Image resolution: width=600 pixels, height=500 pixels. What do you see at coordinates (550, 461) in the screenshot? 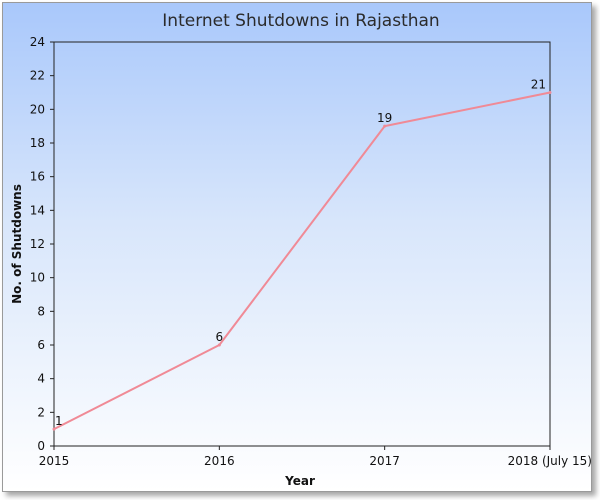
I see `x-tick-label: 2018 (July 15)` at bounding box center [550, 461].